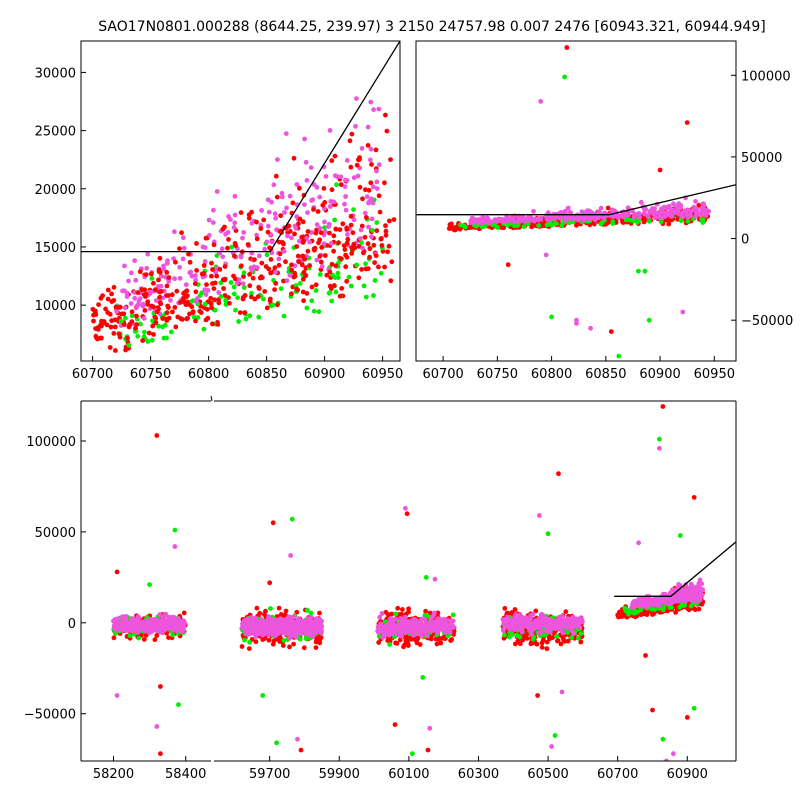  What do you see at coordinates (408, 774) in the screenshot?
I see `x-tick-label: 60100` at bounding box center [408, 774].